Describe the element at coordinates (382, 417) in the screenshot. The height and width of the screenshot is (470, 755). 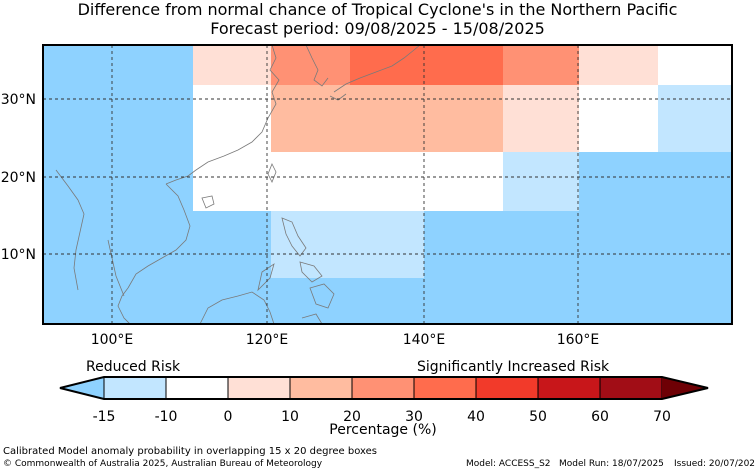
I see `colorbar-ticks: -15 -10 0 10 20 30 40 50 60 70` at that location.